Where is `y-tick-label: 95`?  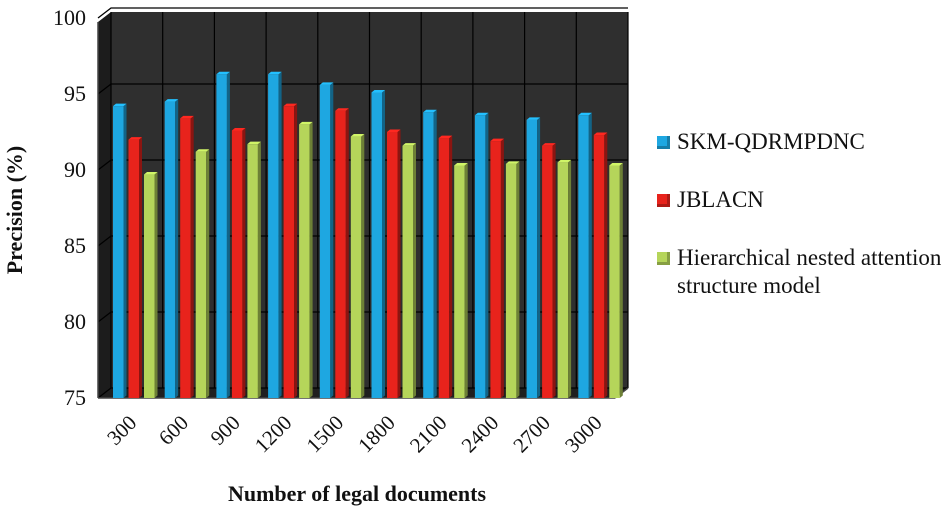
y-tick-label: 95 is located at coordinates (75, 93).